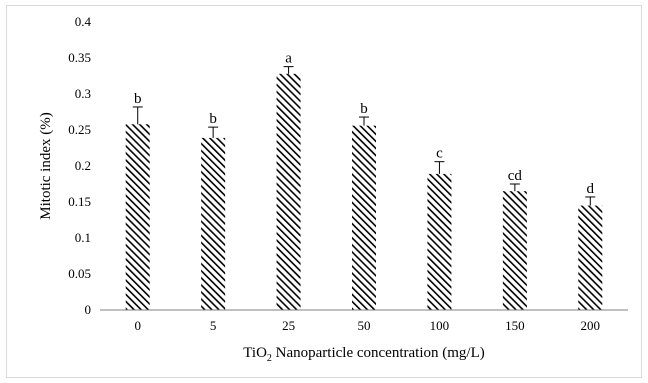 Image resolution: width=648 pixels, height=383 pixels. Describe the element at coordinates (591, 189) in the screenshot. I see `significance-label: d` at that location.